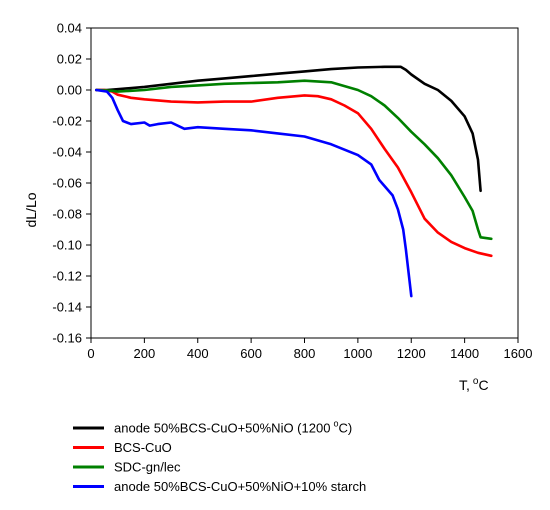 Image resolution: width=550 pixels, height=510 pixels. What do you see at coordinates (240, 486) in the screenshot?
I see `legend-label-3: anode 50%BCS-CuO+50%NiO+10% starch` at bounding box center [240, 486].